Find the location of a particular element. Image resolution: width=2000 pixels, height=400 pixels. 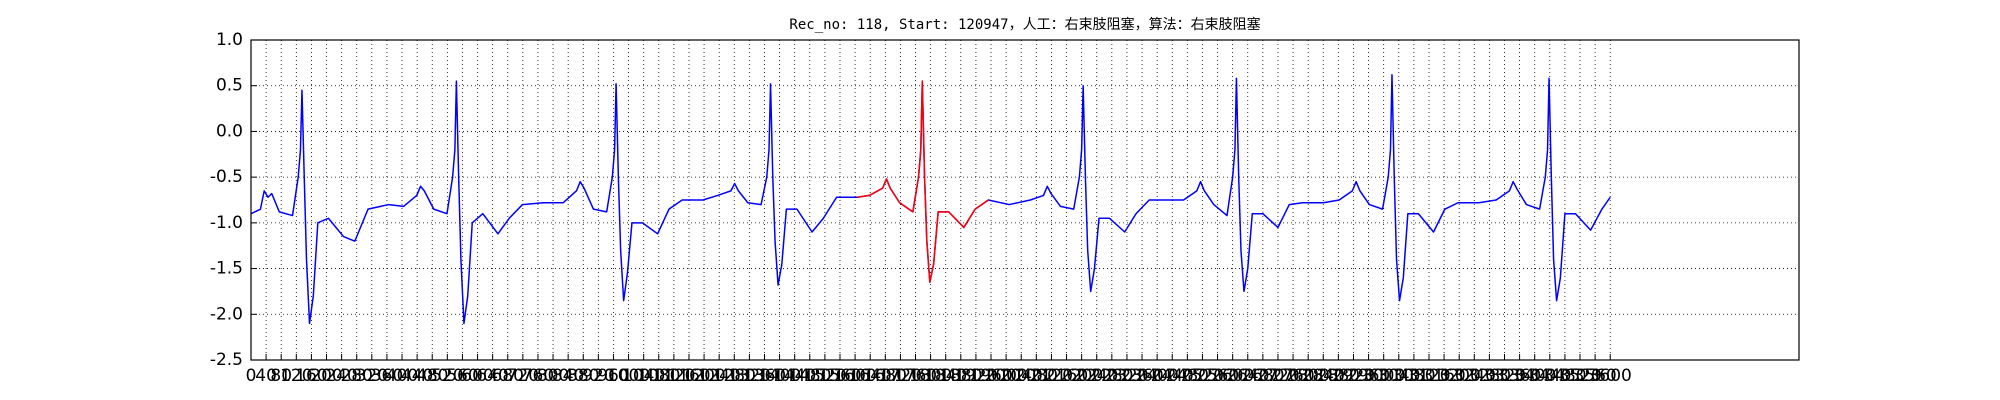

y-tick-label: -2.0 is located at coordinates (226, 314).